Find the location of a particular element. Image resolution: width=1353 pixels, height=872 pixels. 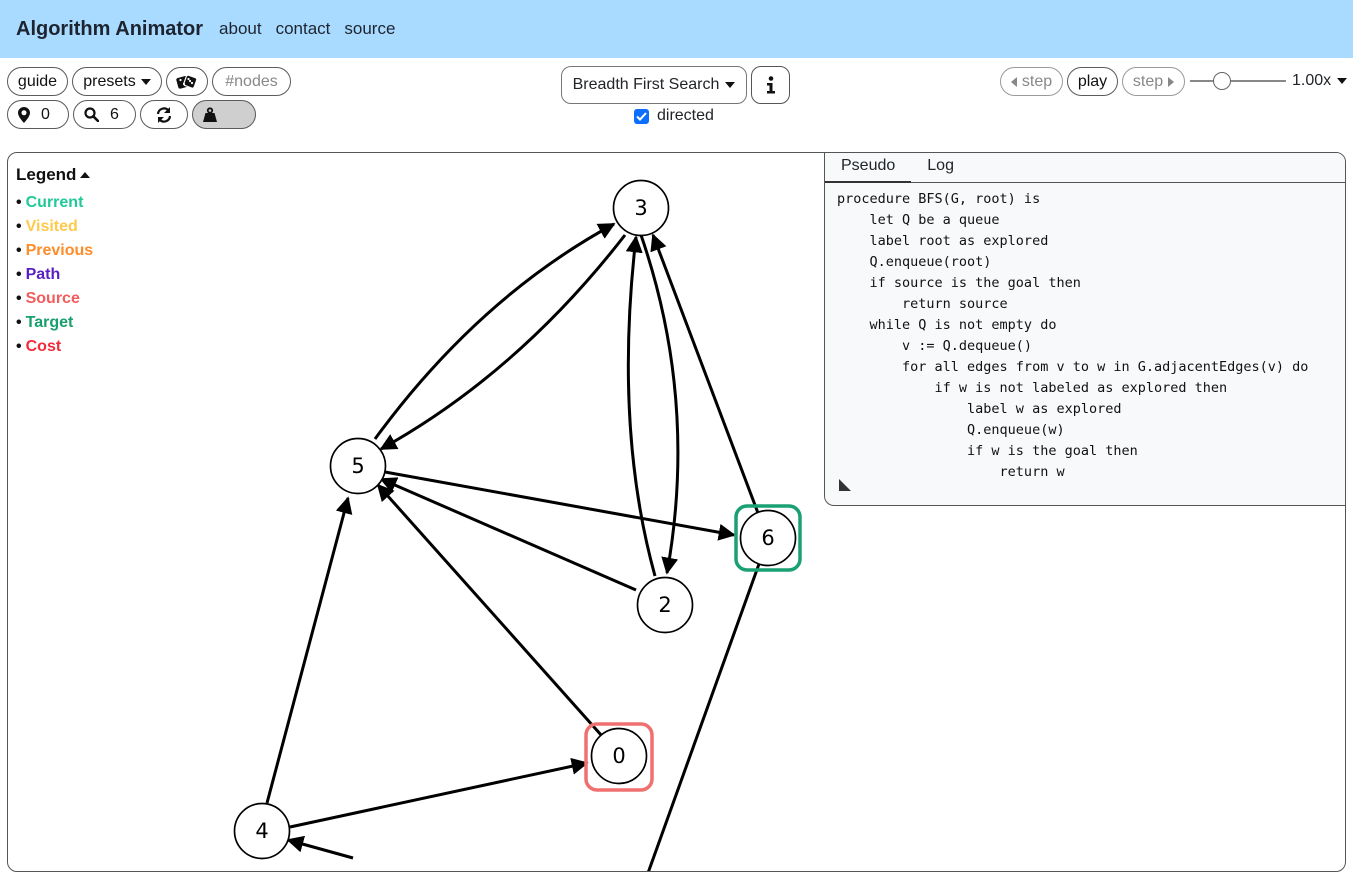

node-label: 6 is located at coordinates (767, 538).